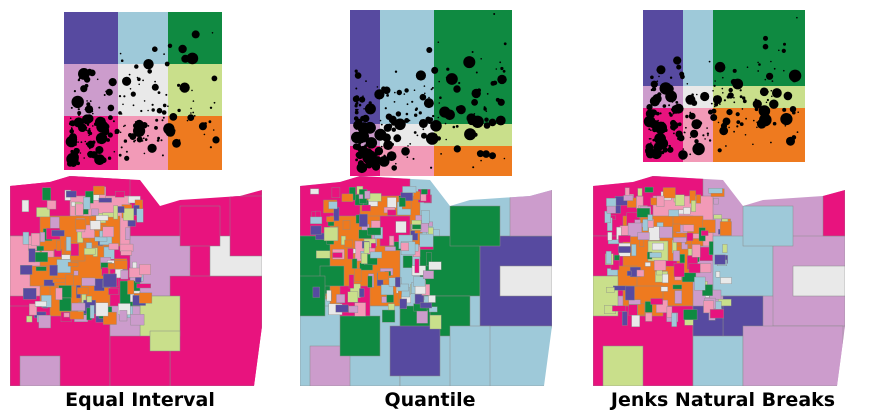 The height and width of the screenshot is (420, 872). Describe the element at coordinates (759, 97) in the screenshot. I see `legend-cell-r1-c2` at that location.